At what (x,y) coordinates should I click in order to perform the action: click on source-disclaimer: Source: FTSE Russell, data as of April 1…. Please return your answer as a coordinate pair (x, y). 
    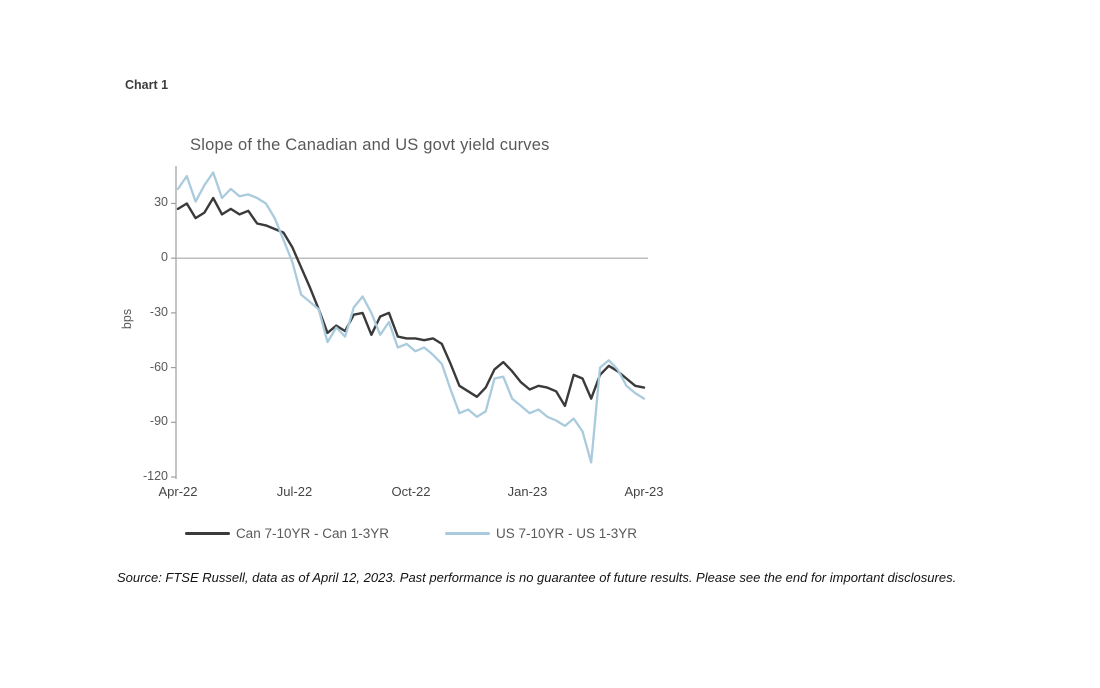
    Looking at the image, I should click on (537, 577).